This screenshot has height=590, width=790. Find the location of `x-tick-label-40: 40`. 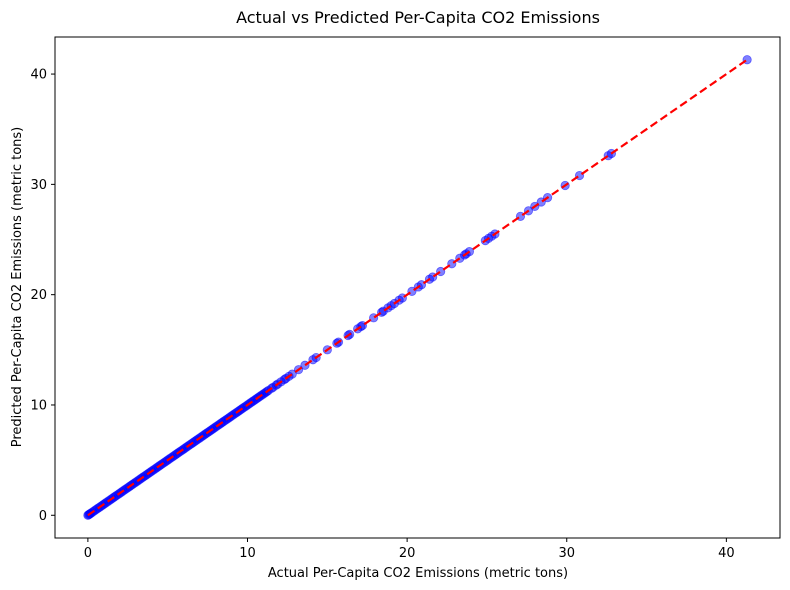

x-tick-label-40: 40 is located at coordinates (726, 553).